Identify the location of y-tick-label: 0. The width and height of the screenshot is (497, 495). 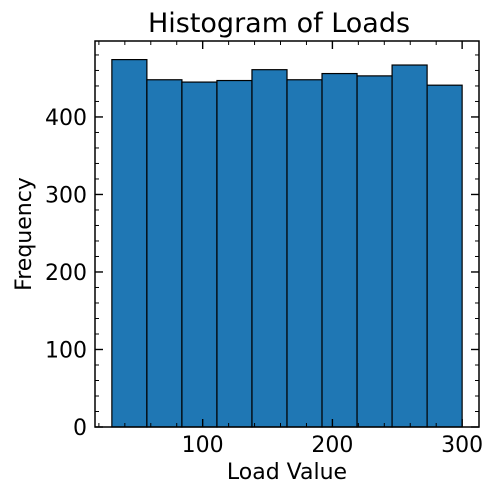
(80, 428).